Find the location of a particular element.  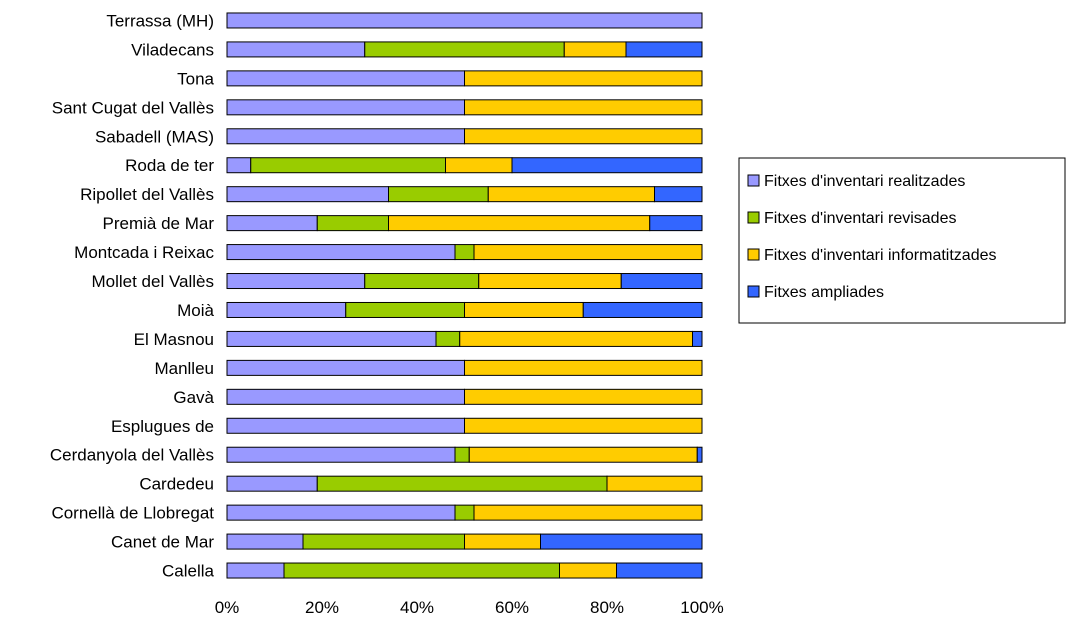

x-tick-label: 100% is located at coordinates (701, 607).